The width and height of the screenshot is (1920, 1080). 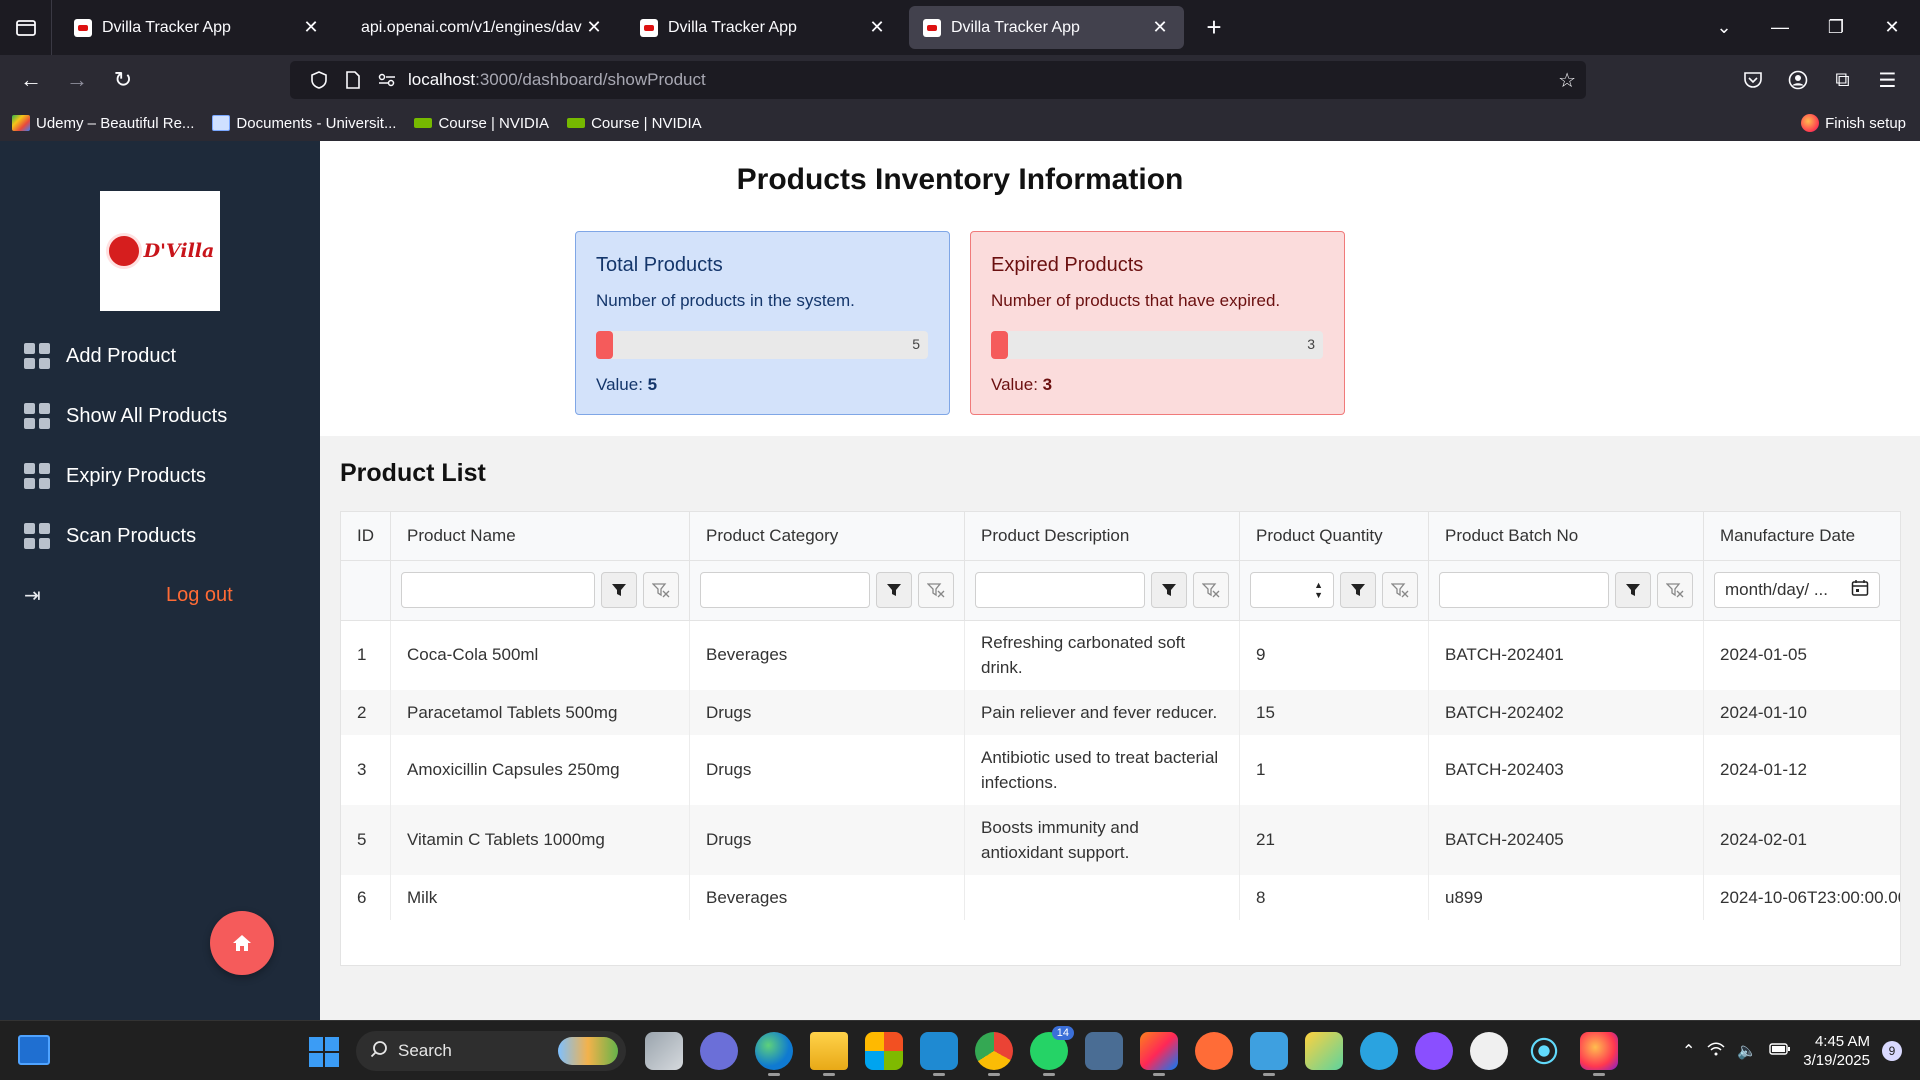 I want to click on nvidia-favicon-icon, so click(x=576, y=123).